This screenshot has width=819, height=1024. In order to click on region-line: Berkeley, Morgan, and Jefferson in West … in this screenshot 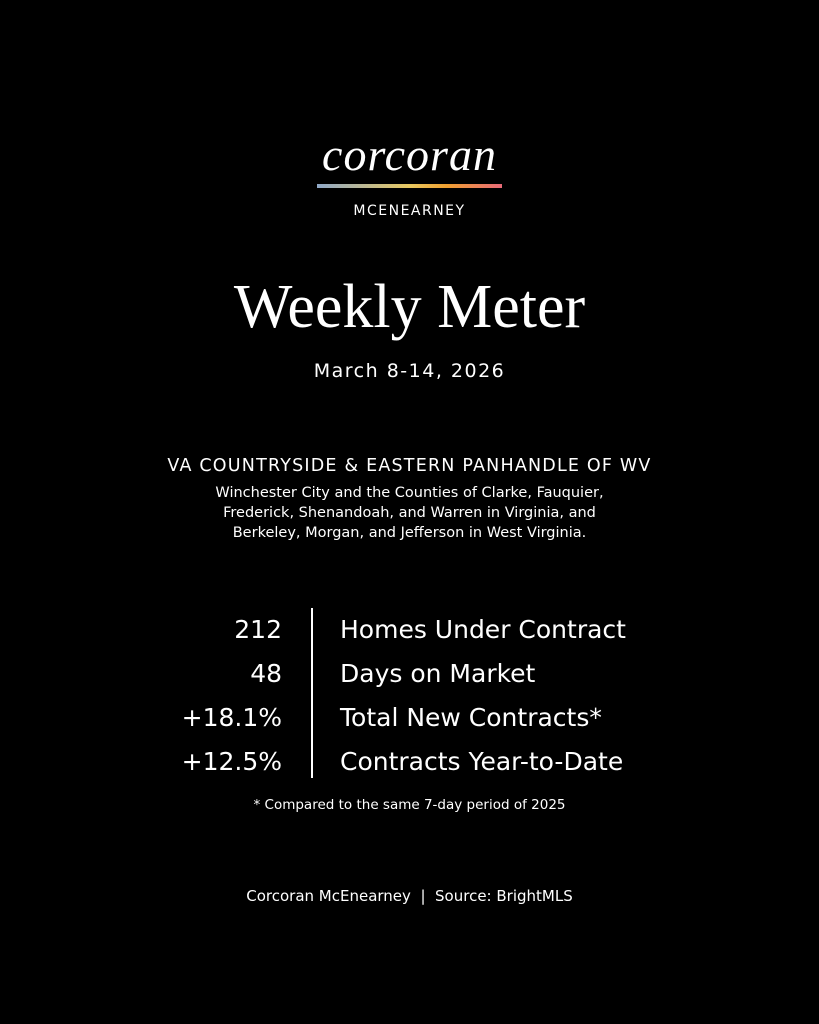, I will do `click(409, 533)`.